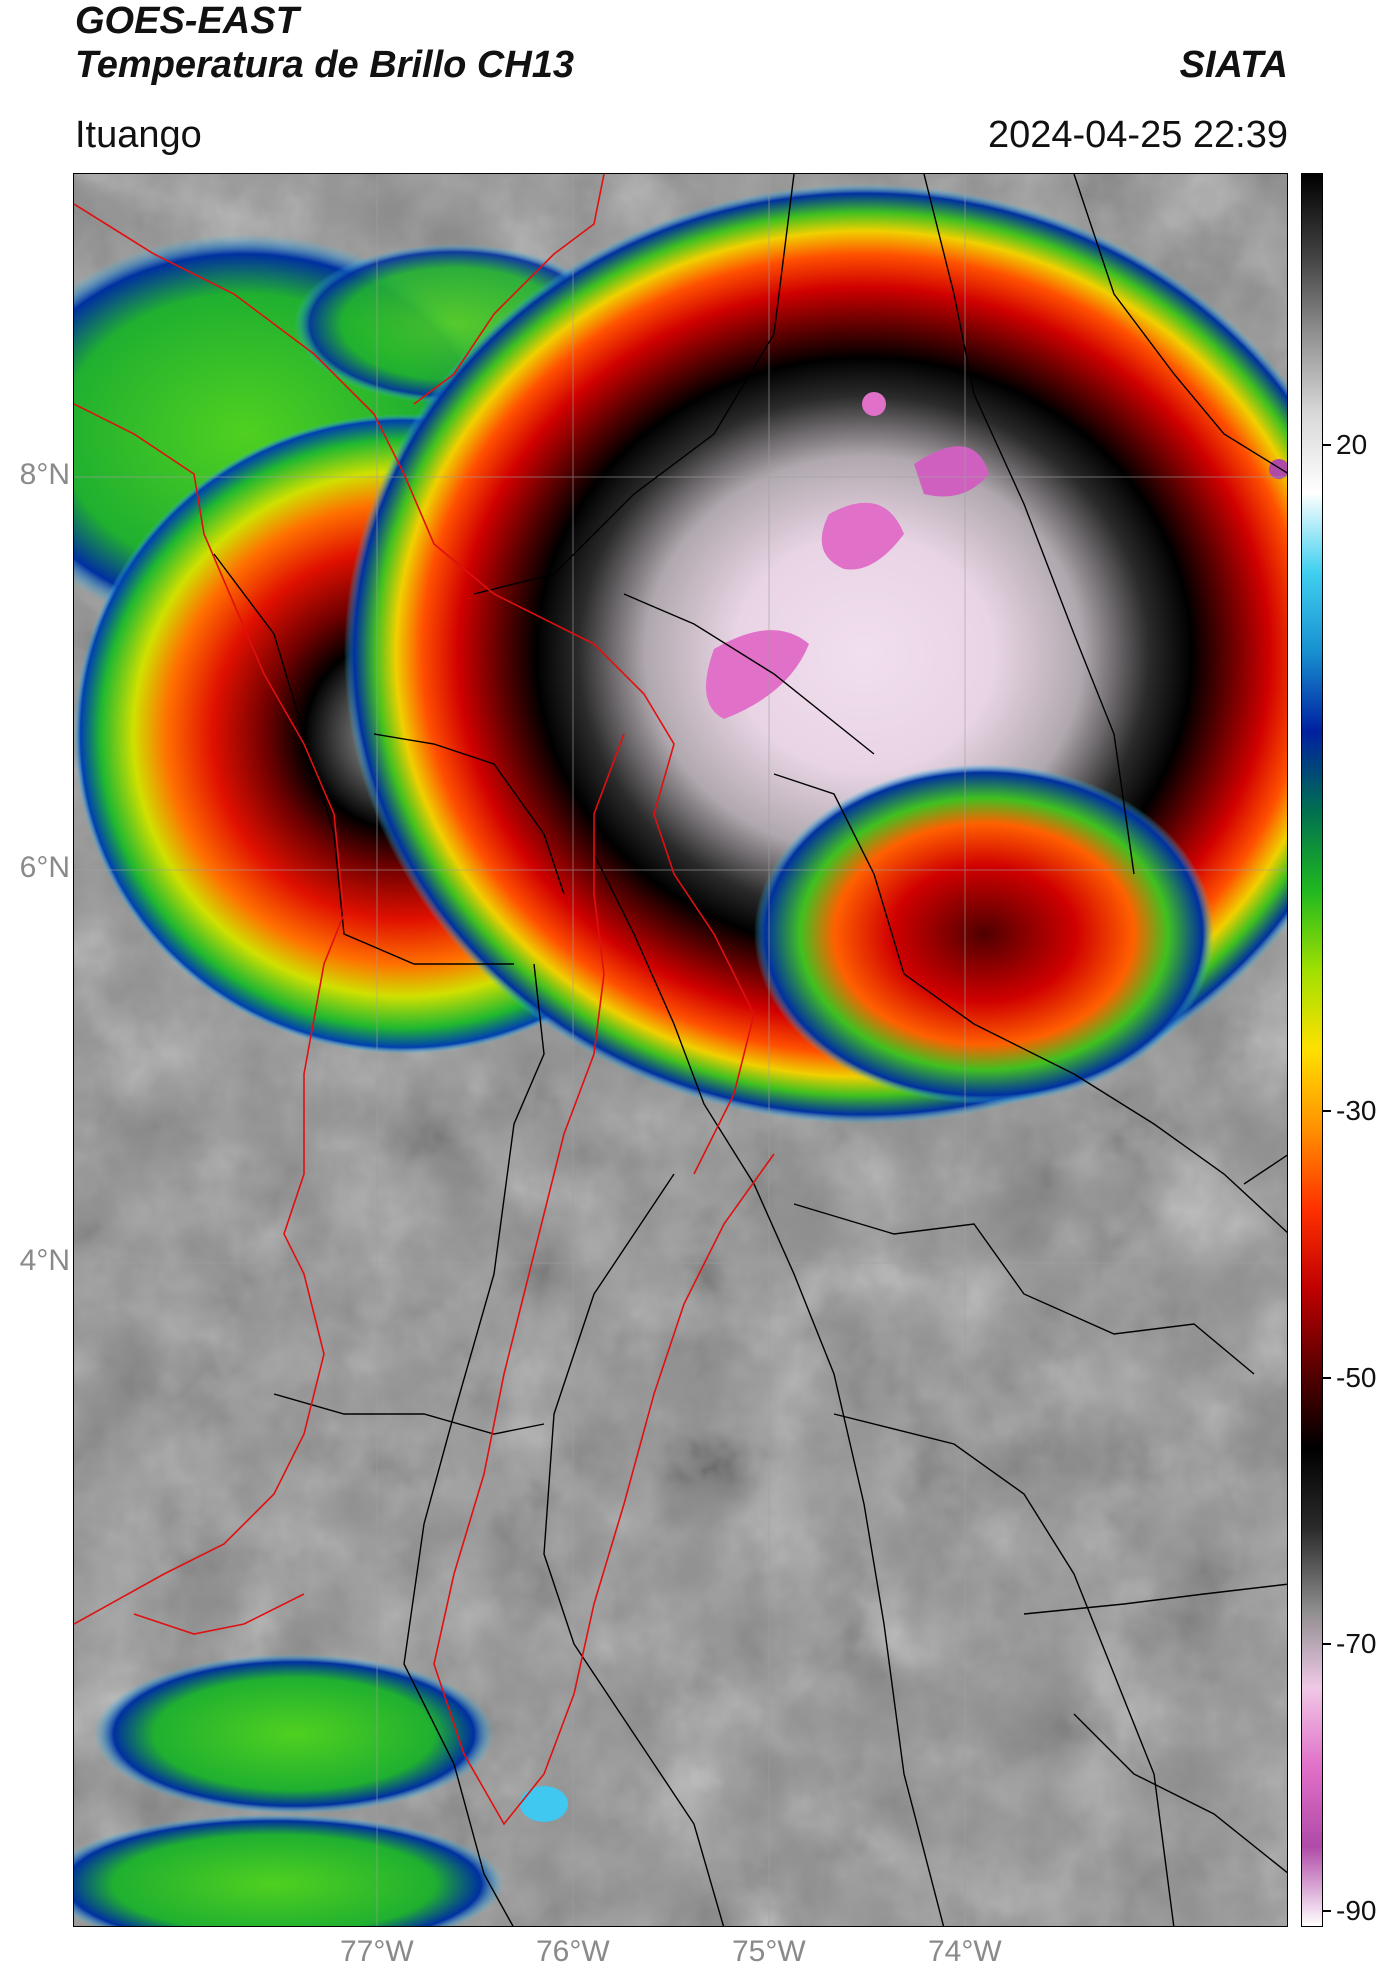 The width and height of the screenshot is (1384, 1981). I want to click on product-title: Temperatura de Brillo CH13, so click(325, 65).